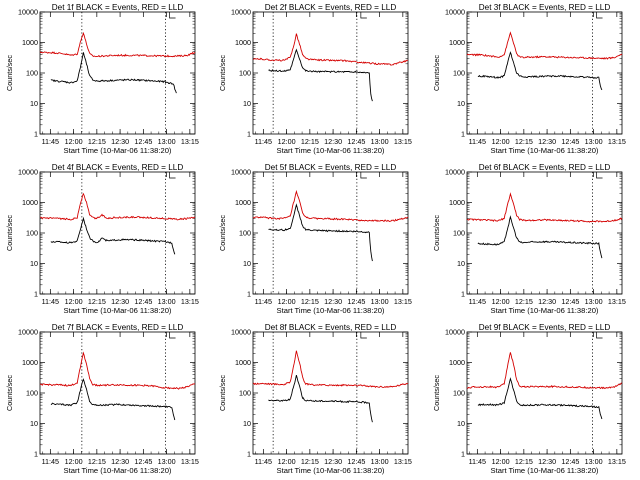 The image size is (640, 480). Describe the element at coordinates (545, 327) in the screenshot. I see `panel-title: Det 9f BLACK = Events, RED = LLD` at that location.